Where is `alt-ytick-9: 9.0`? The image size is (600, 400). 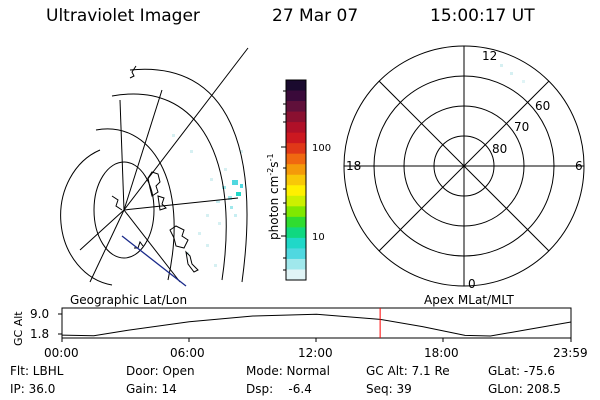 alt-ytick-9: 9.0 is located at coordinates (39, 314).